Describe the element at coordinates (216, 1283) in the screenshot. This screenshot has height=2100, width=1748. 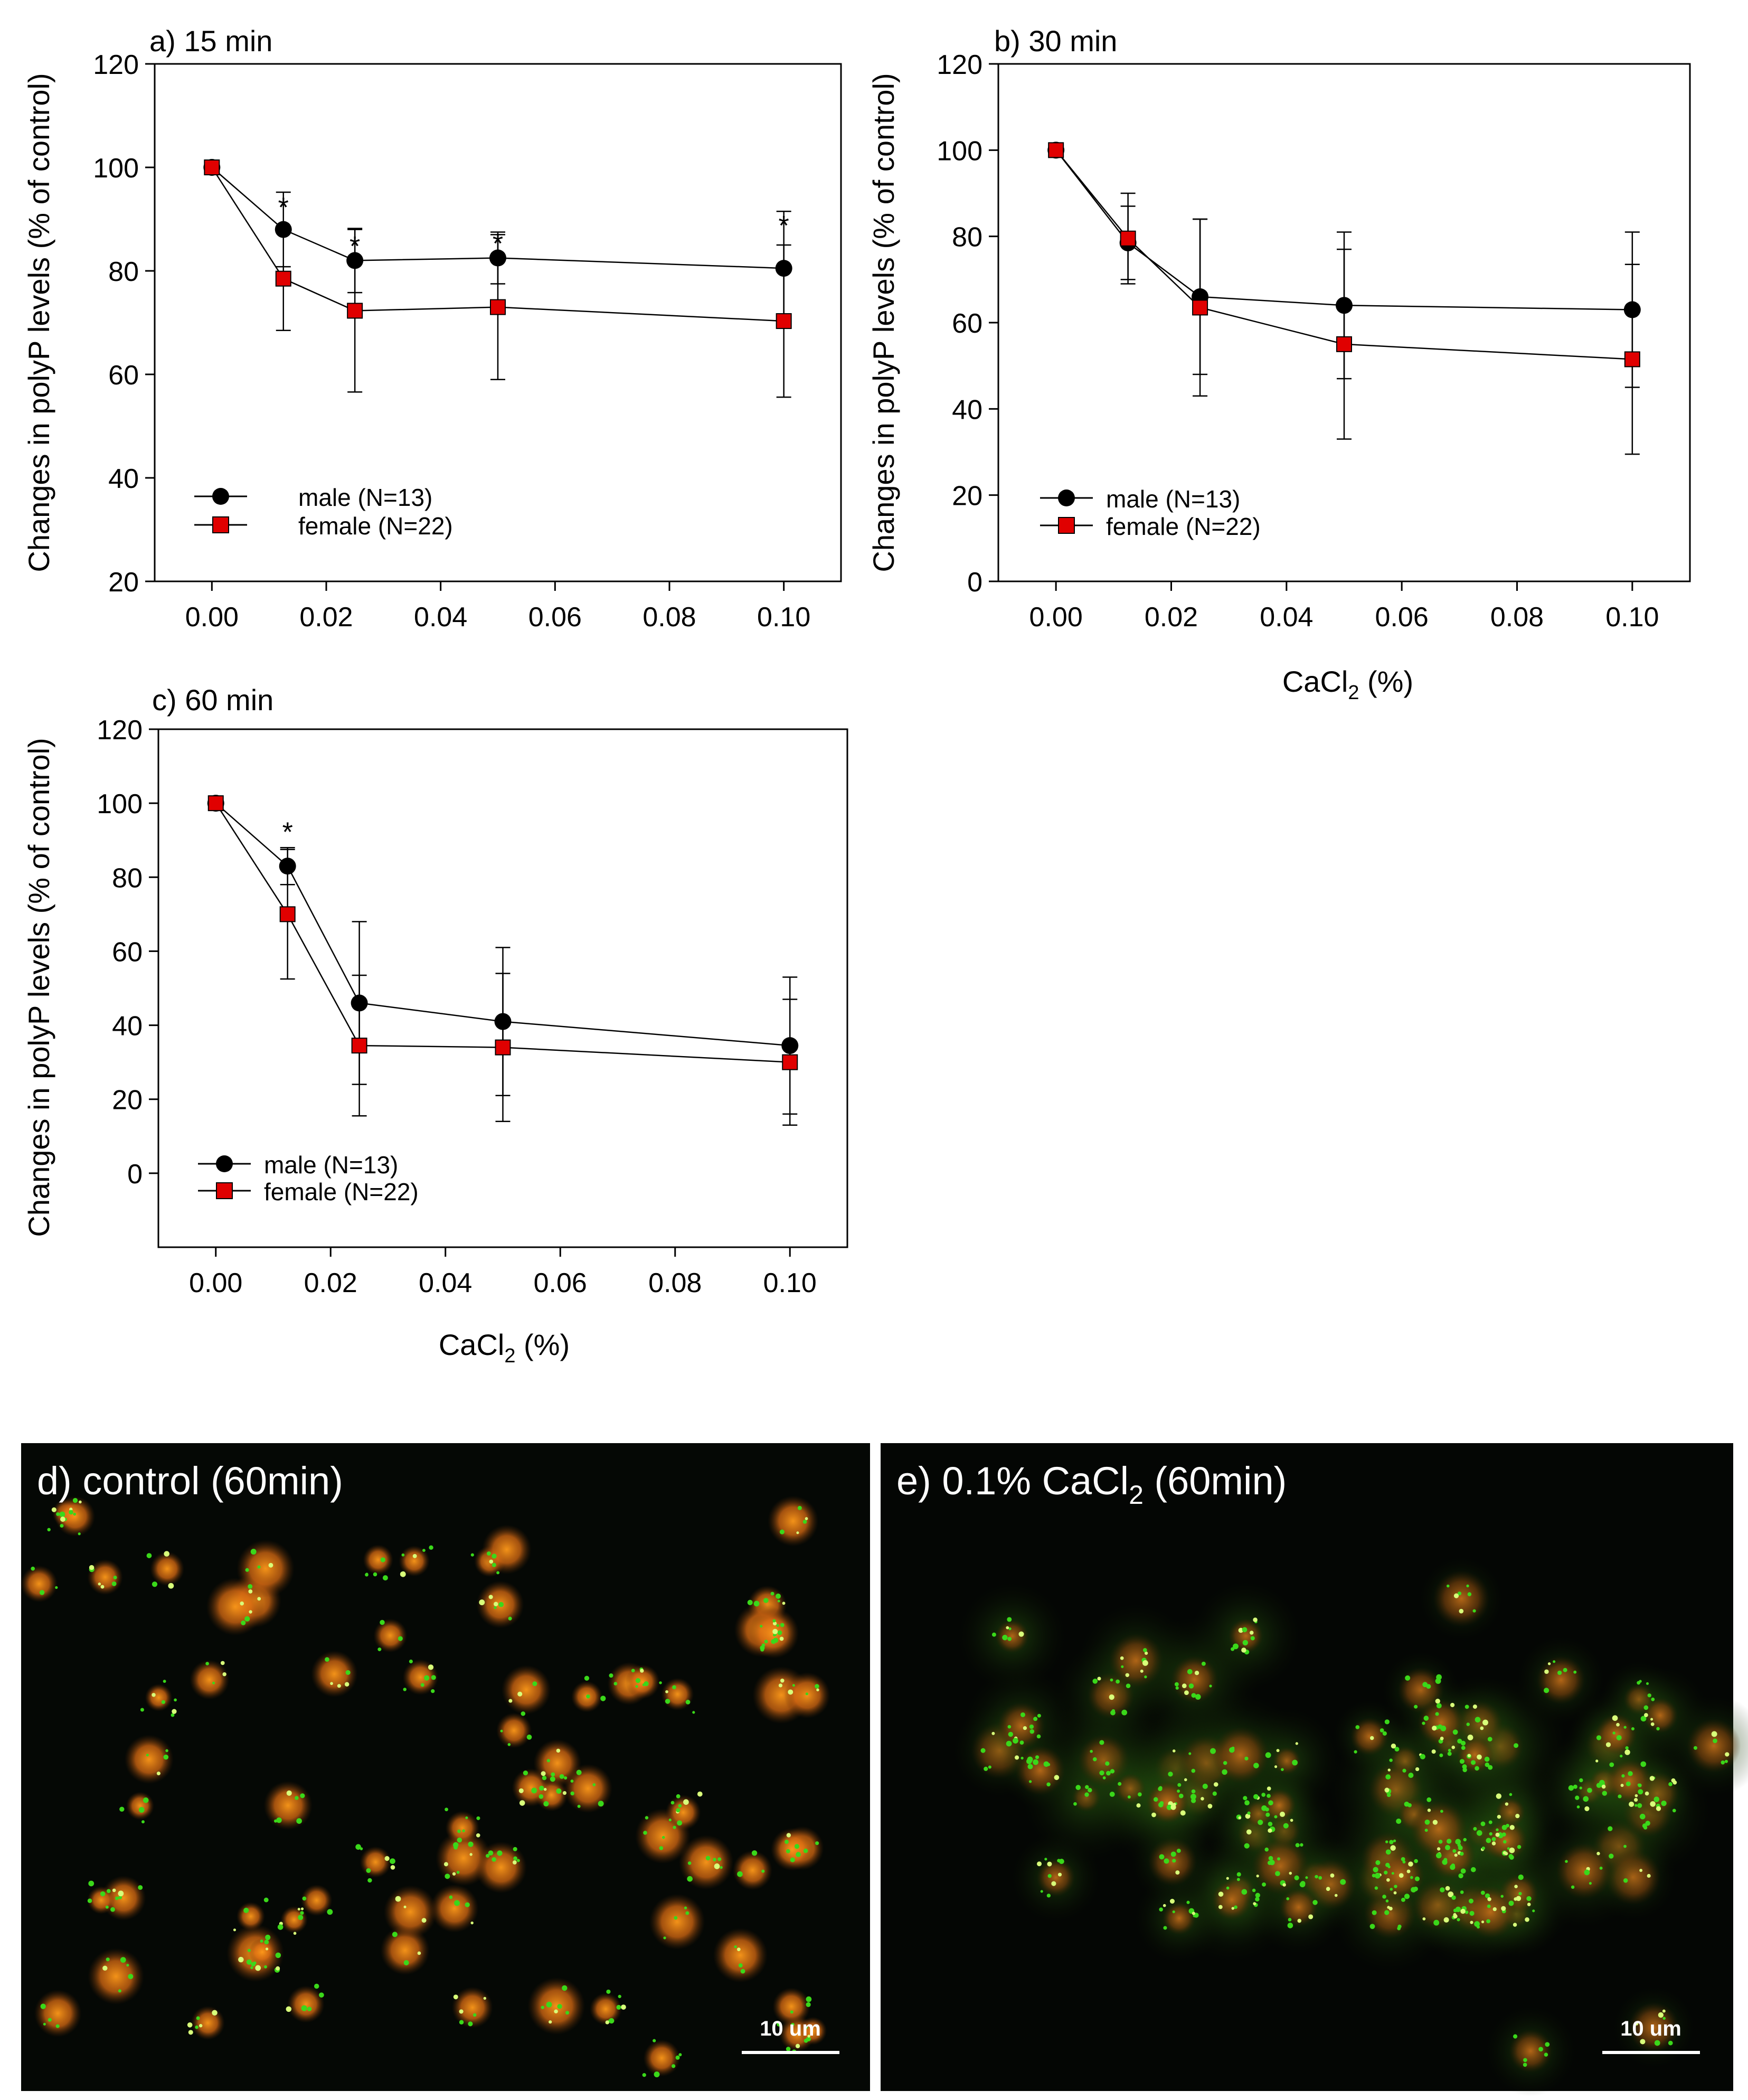
I see `x-tick-label: 0.00` at that location.